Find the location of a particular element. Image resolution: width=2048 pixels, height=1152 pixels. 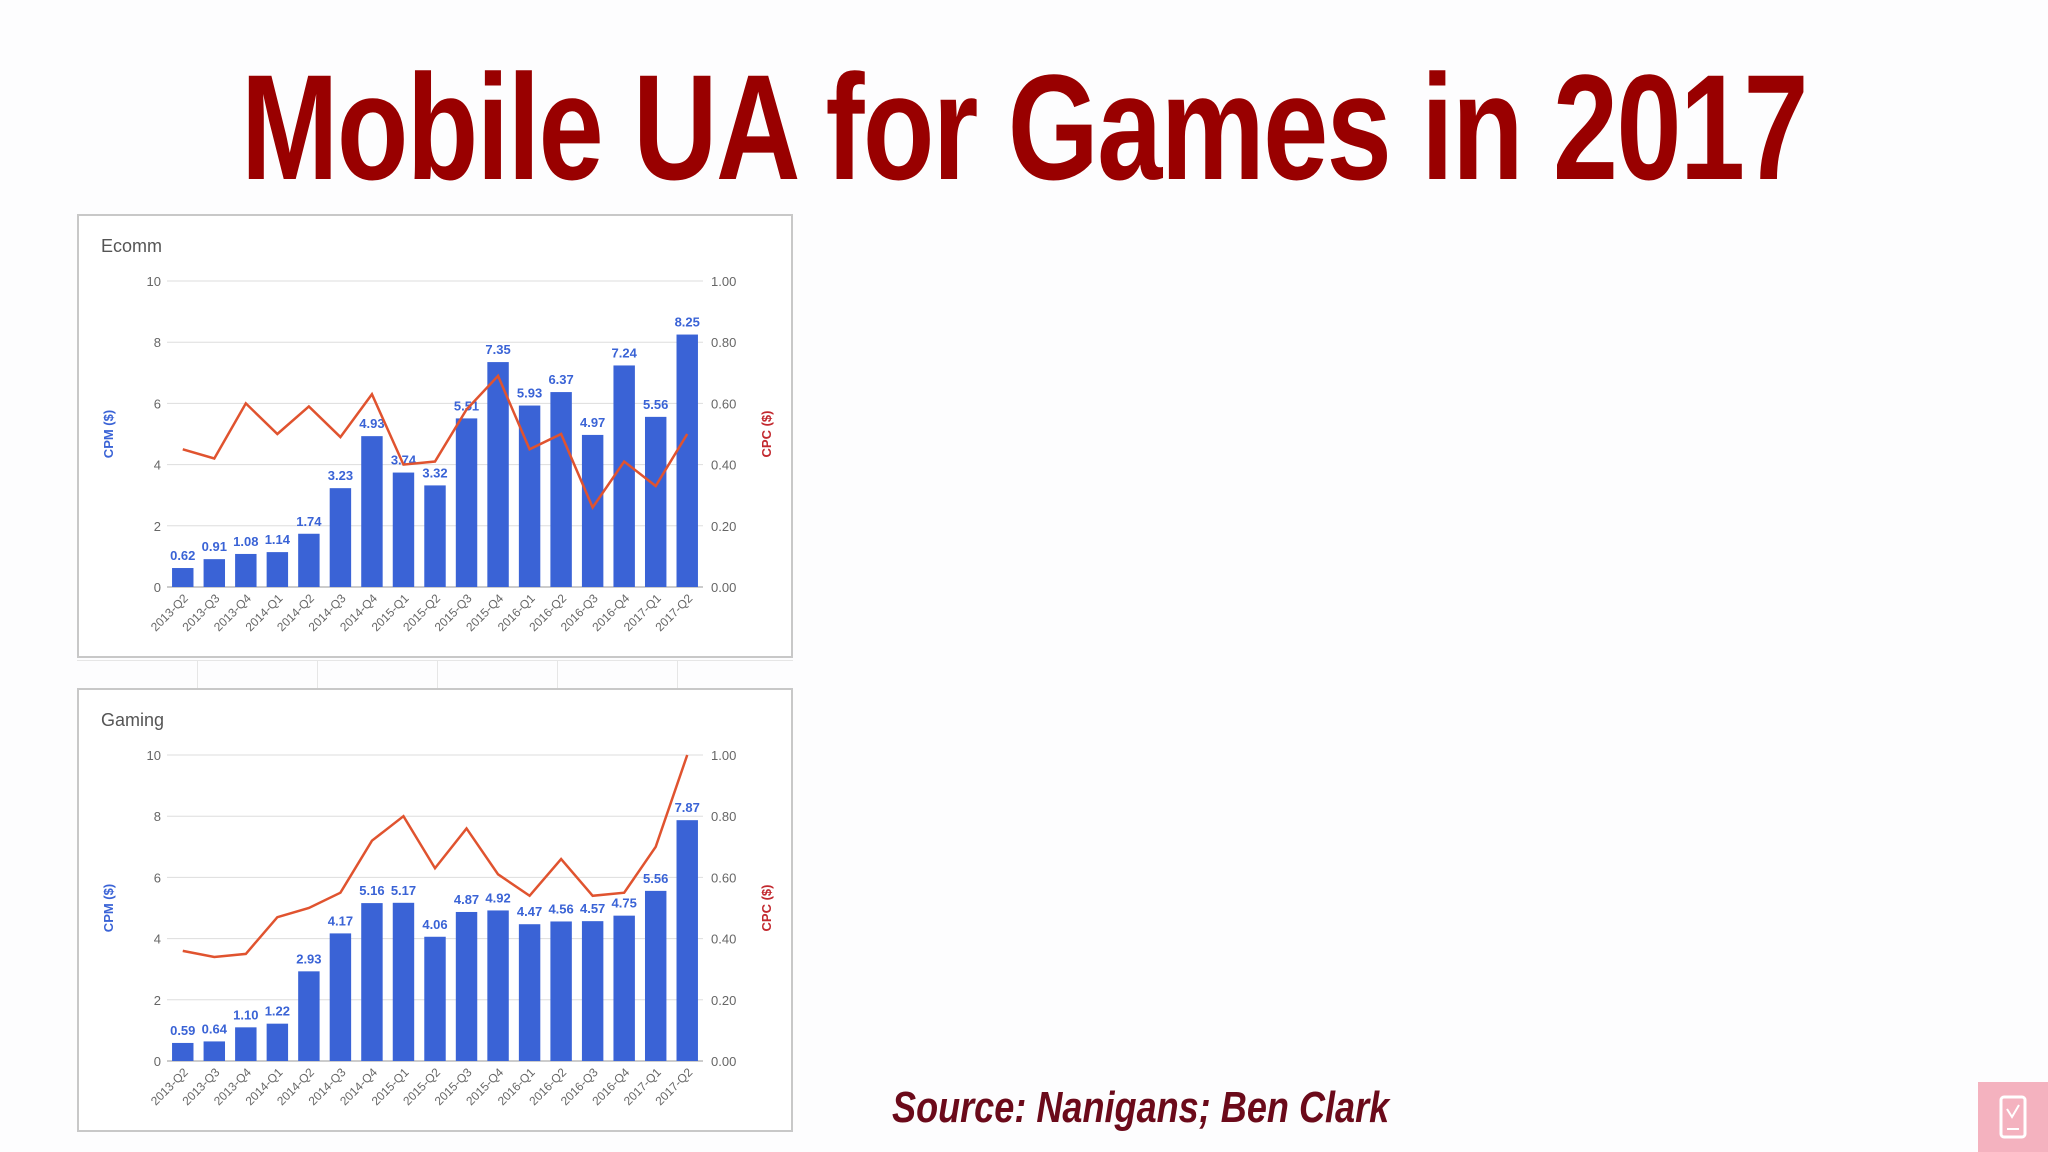

bar-value-label: 1.22 is located at coordinates (277, 1011).